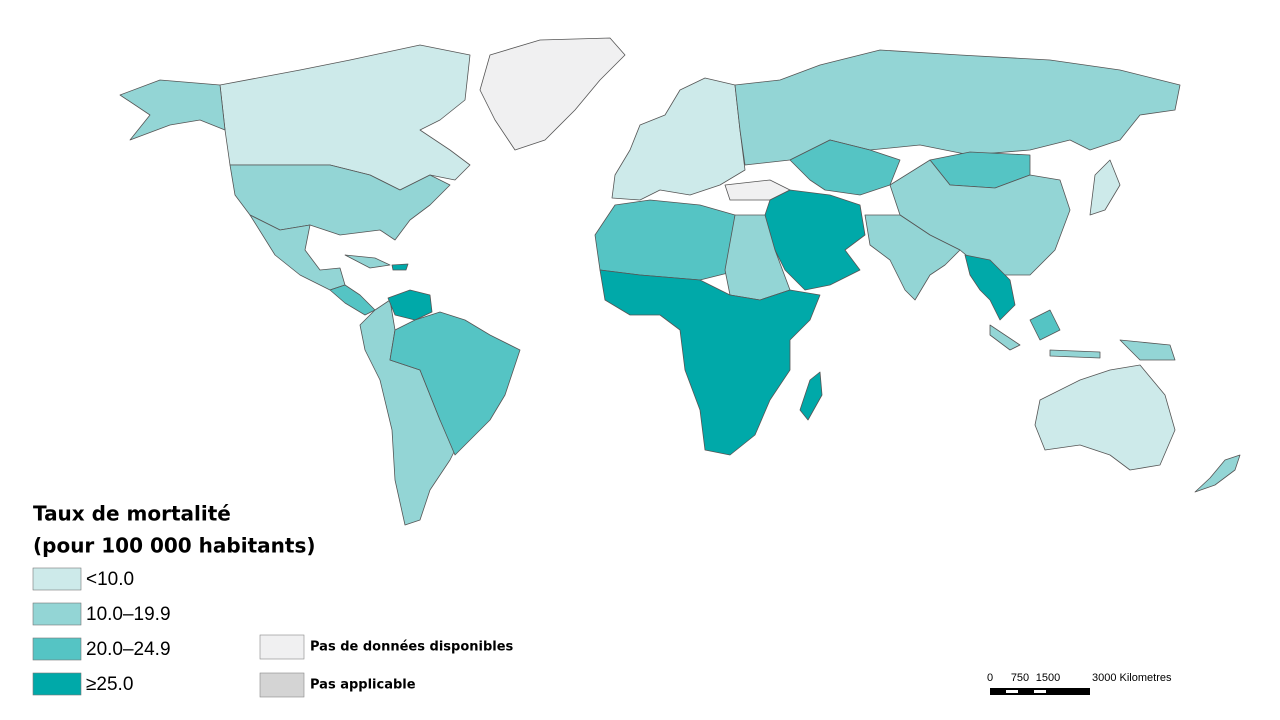  Describe the element at coordinates (363, 685) in the screenshot. I see `legend-label: Pas applicable` at that location.